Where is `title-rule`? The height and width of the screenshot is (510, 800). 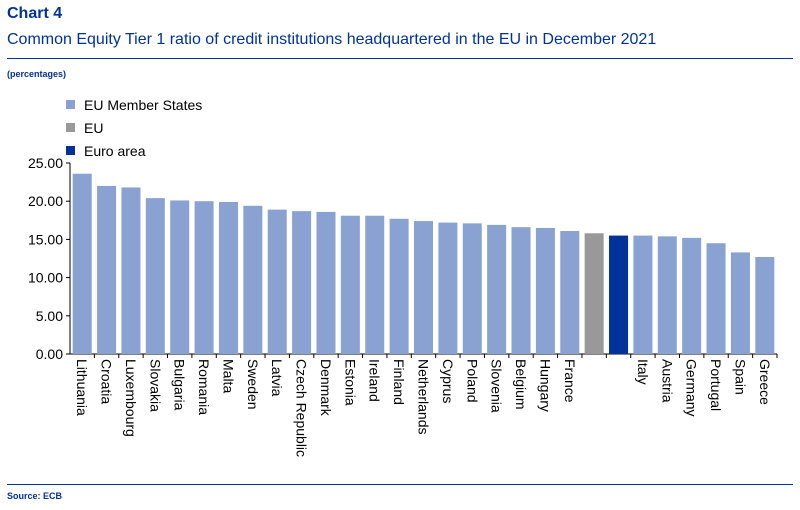
title-rule is located at coordinates (400, 58).